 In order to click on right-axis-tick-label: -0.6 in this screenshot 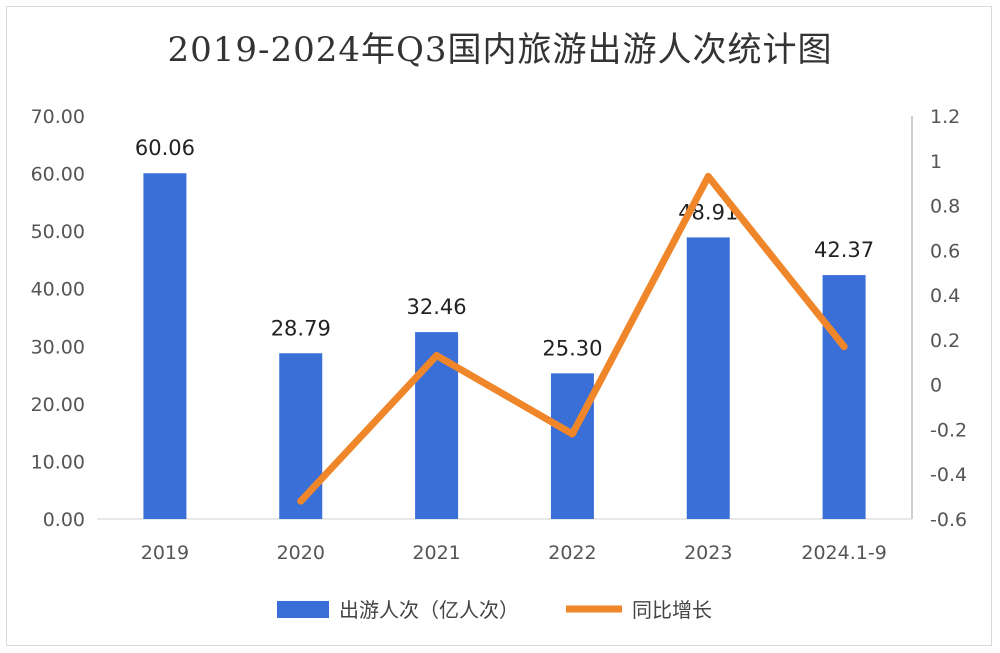, I will do `click(948, 520)`.